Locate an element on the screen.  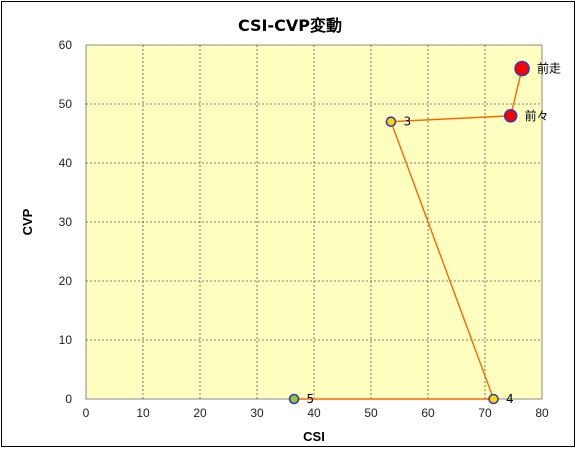
data-point-label: 前々 is located at coordinates (537, 115).